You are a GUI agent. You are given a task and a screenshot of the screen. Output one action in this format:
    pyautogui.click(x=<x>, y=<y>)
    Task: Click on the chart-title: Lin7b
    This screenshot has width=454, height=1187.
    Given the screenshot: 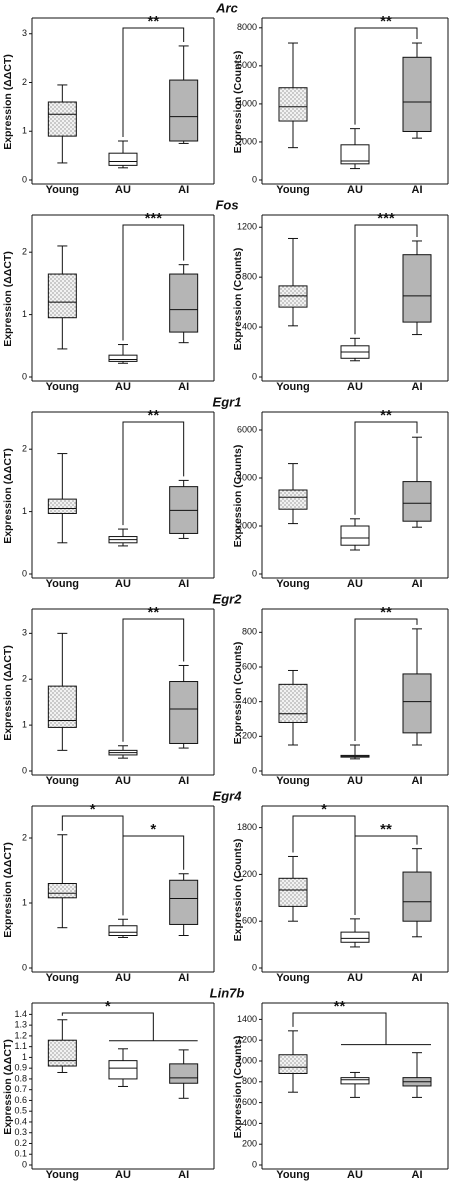 What is the action you would take?
    pyautogui.click(x=227, y=992)
    